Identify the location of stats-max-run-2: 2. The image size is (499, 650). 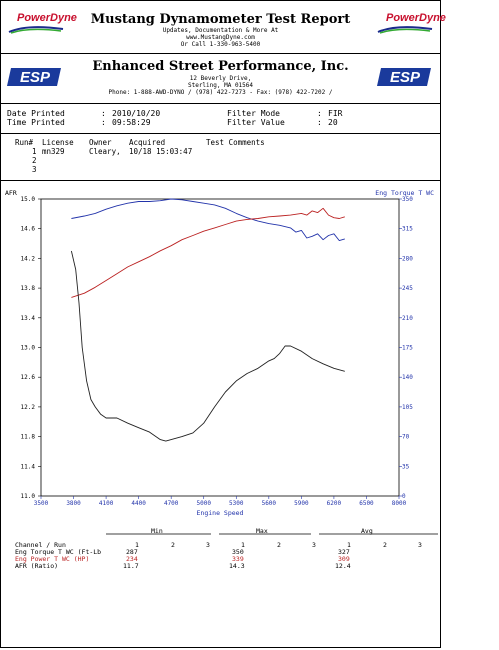
(279, 545).